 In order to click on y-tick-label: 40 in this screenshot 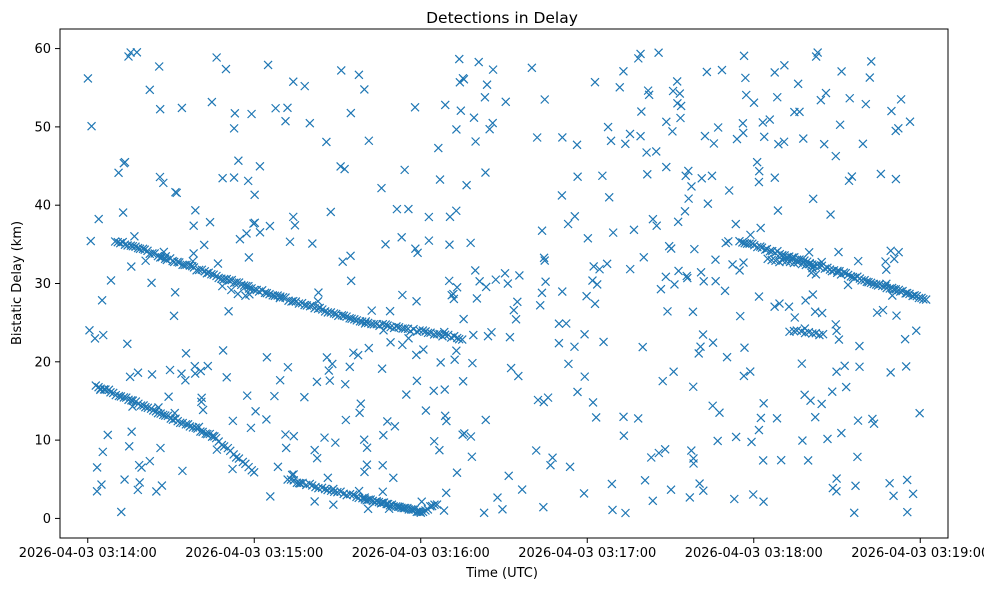, I will do `click(42, 206)`.